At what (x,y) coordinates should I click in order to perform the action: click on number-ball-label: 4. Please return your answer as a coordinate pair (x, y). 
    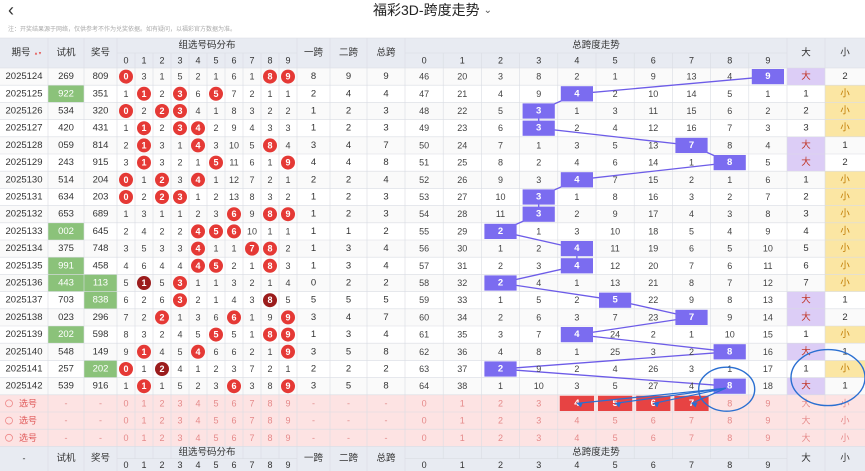
    Looking at the image, I should click on (197, 266).